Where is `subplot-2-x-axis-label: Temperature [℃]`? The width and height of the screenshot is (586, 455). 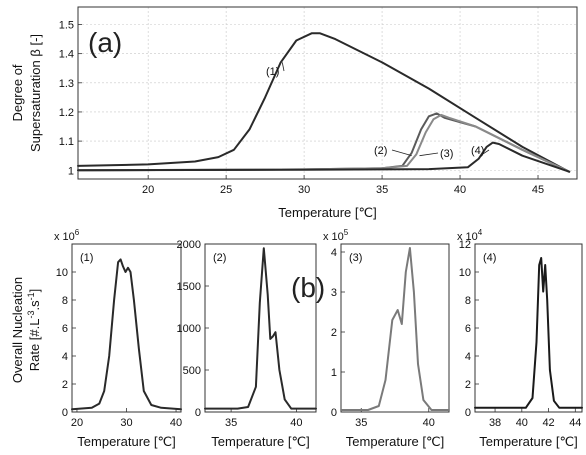 subplot-2-x-axis-label: Temperature [℃] is located at coordinates (260, 441).